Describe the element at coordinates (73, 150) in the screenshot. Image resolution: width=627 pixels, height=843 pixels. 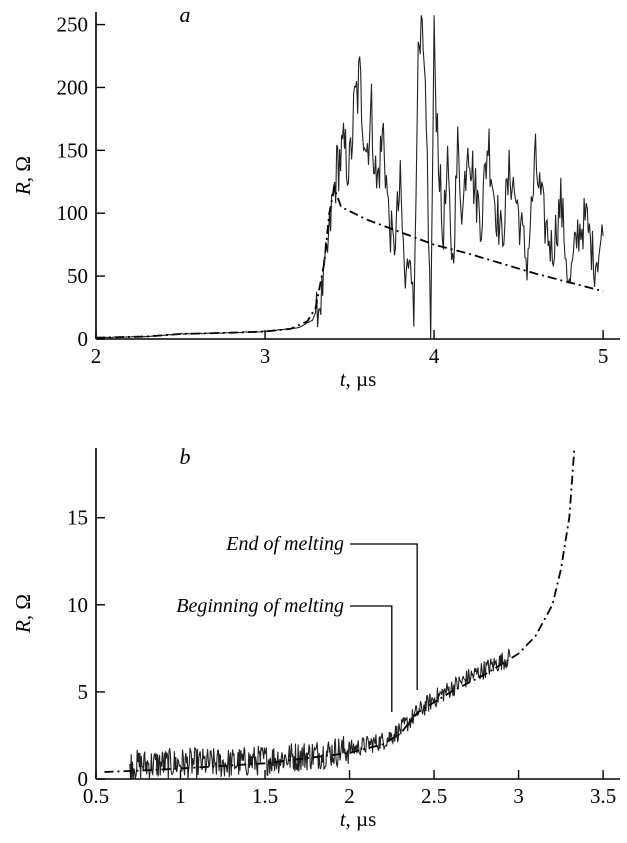
I see `y-tick-label: 150` at that location.